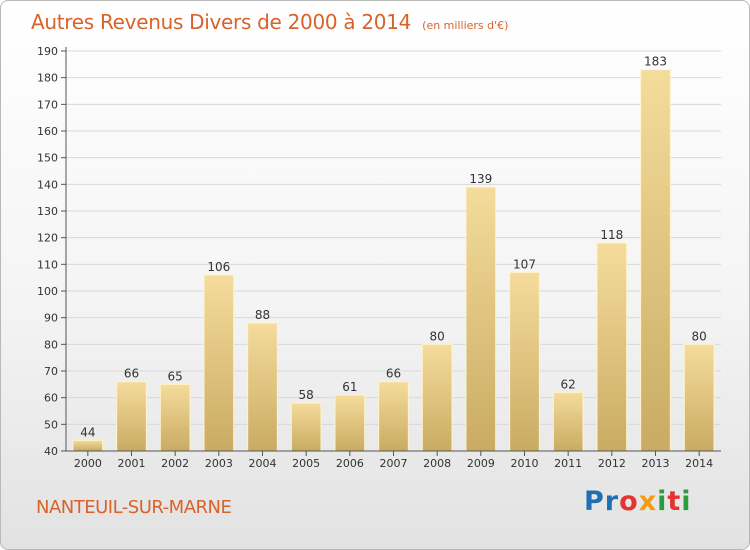 This screenshot has width=750, height=550. What do you see at coordinates (655, 62) in the screenshot?
I see `value-label-2013: 183` at bounding box center [655, 62].